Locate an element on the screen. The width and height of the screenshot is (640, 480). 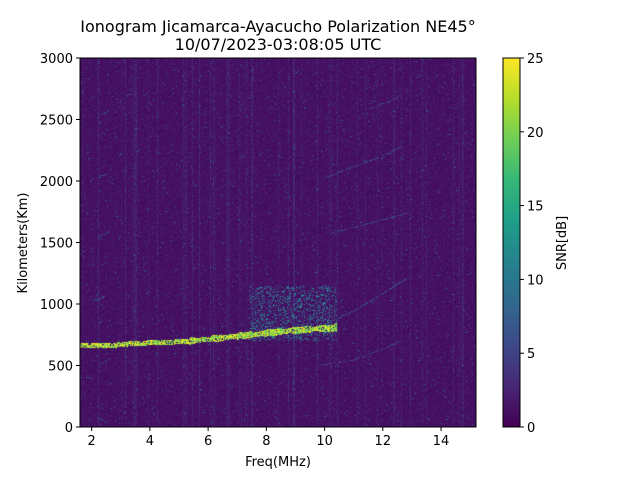
colorbar-label: SNR[dB] is located at coordinates (562, 243).